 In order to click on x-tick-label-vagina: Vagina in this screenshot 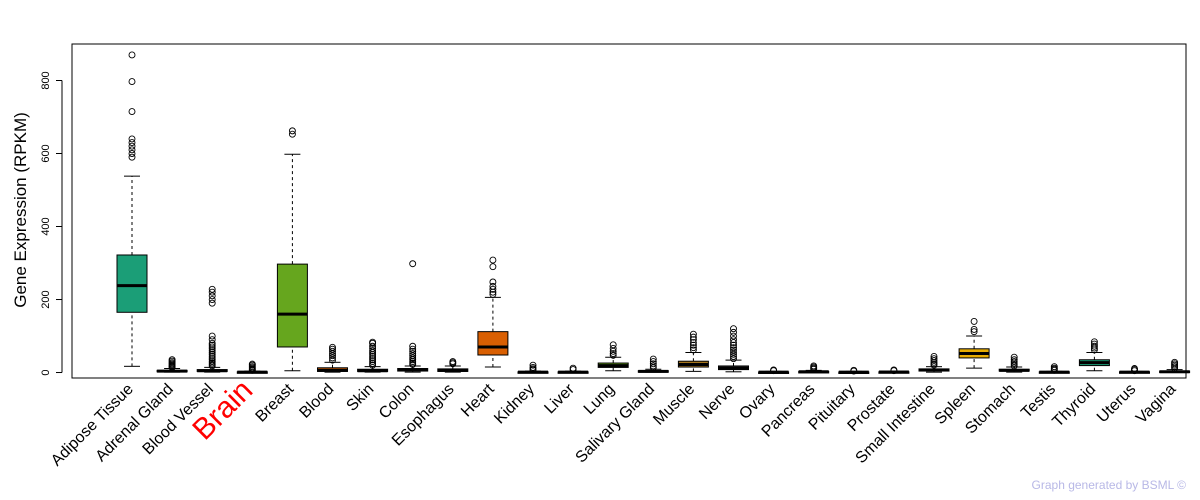, I will do `click(1156, 404)`.